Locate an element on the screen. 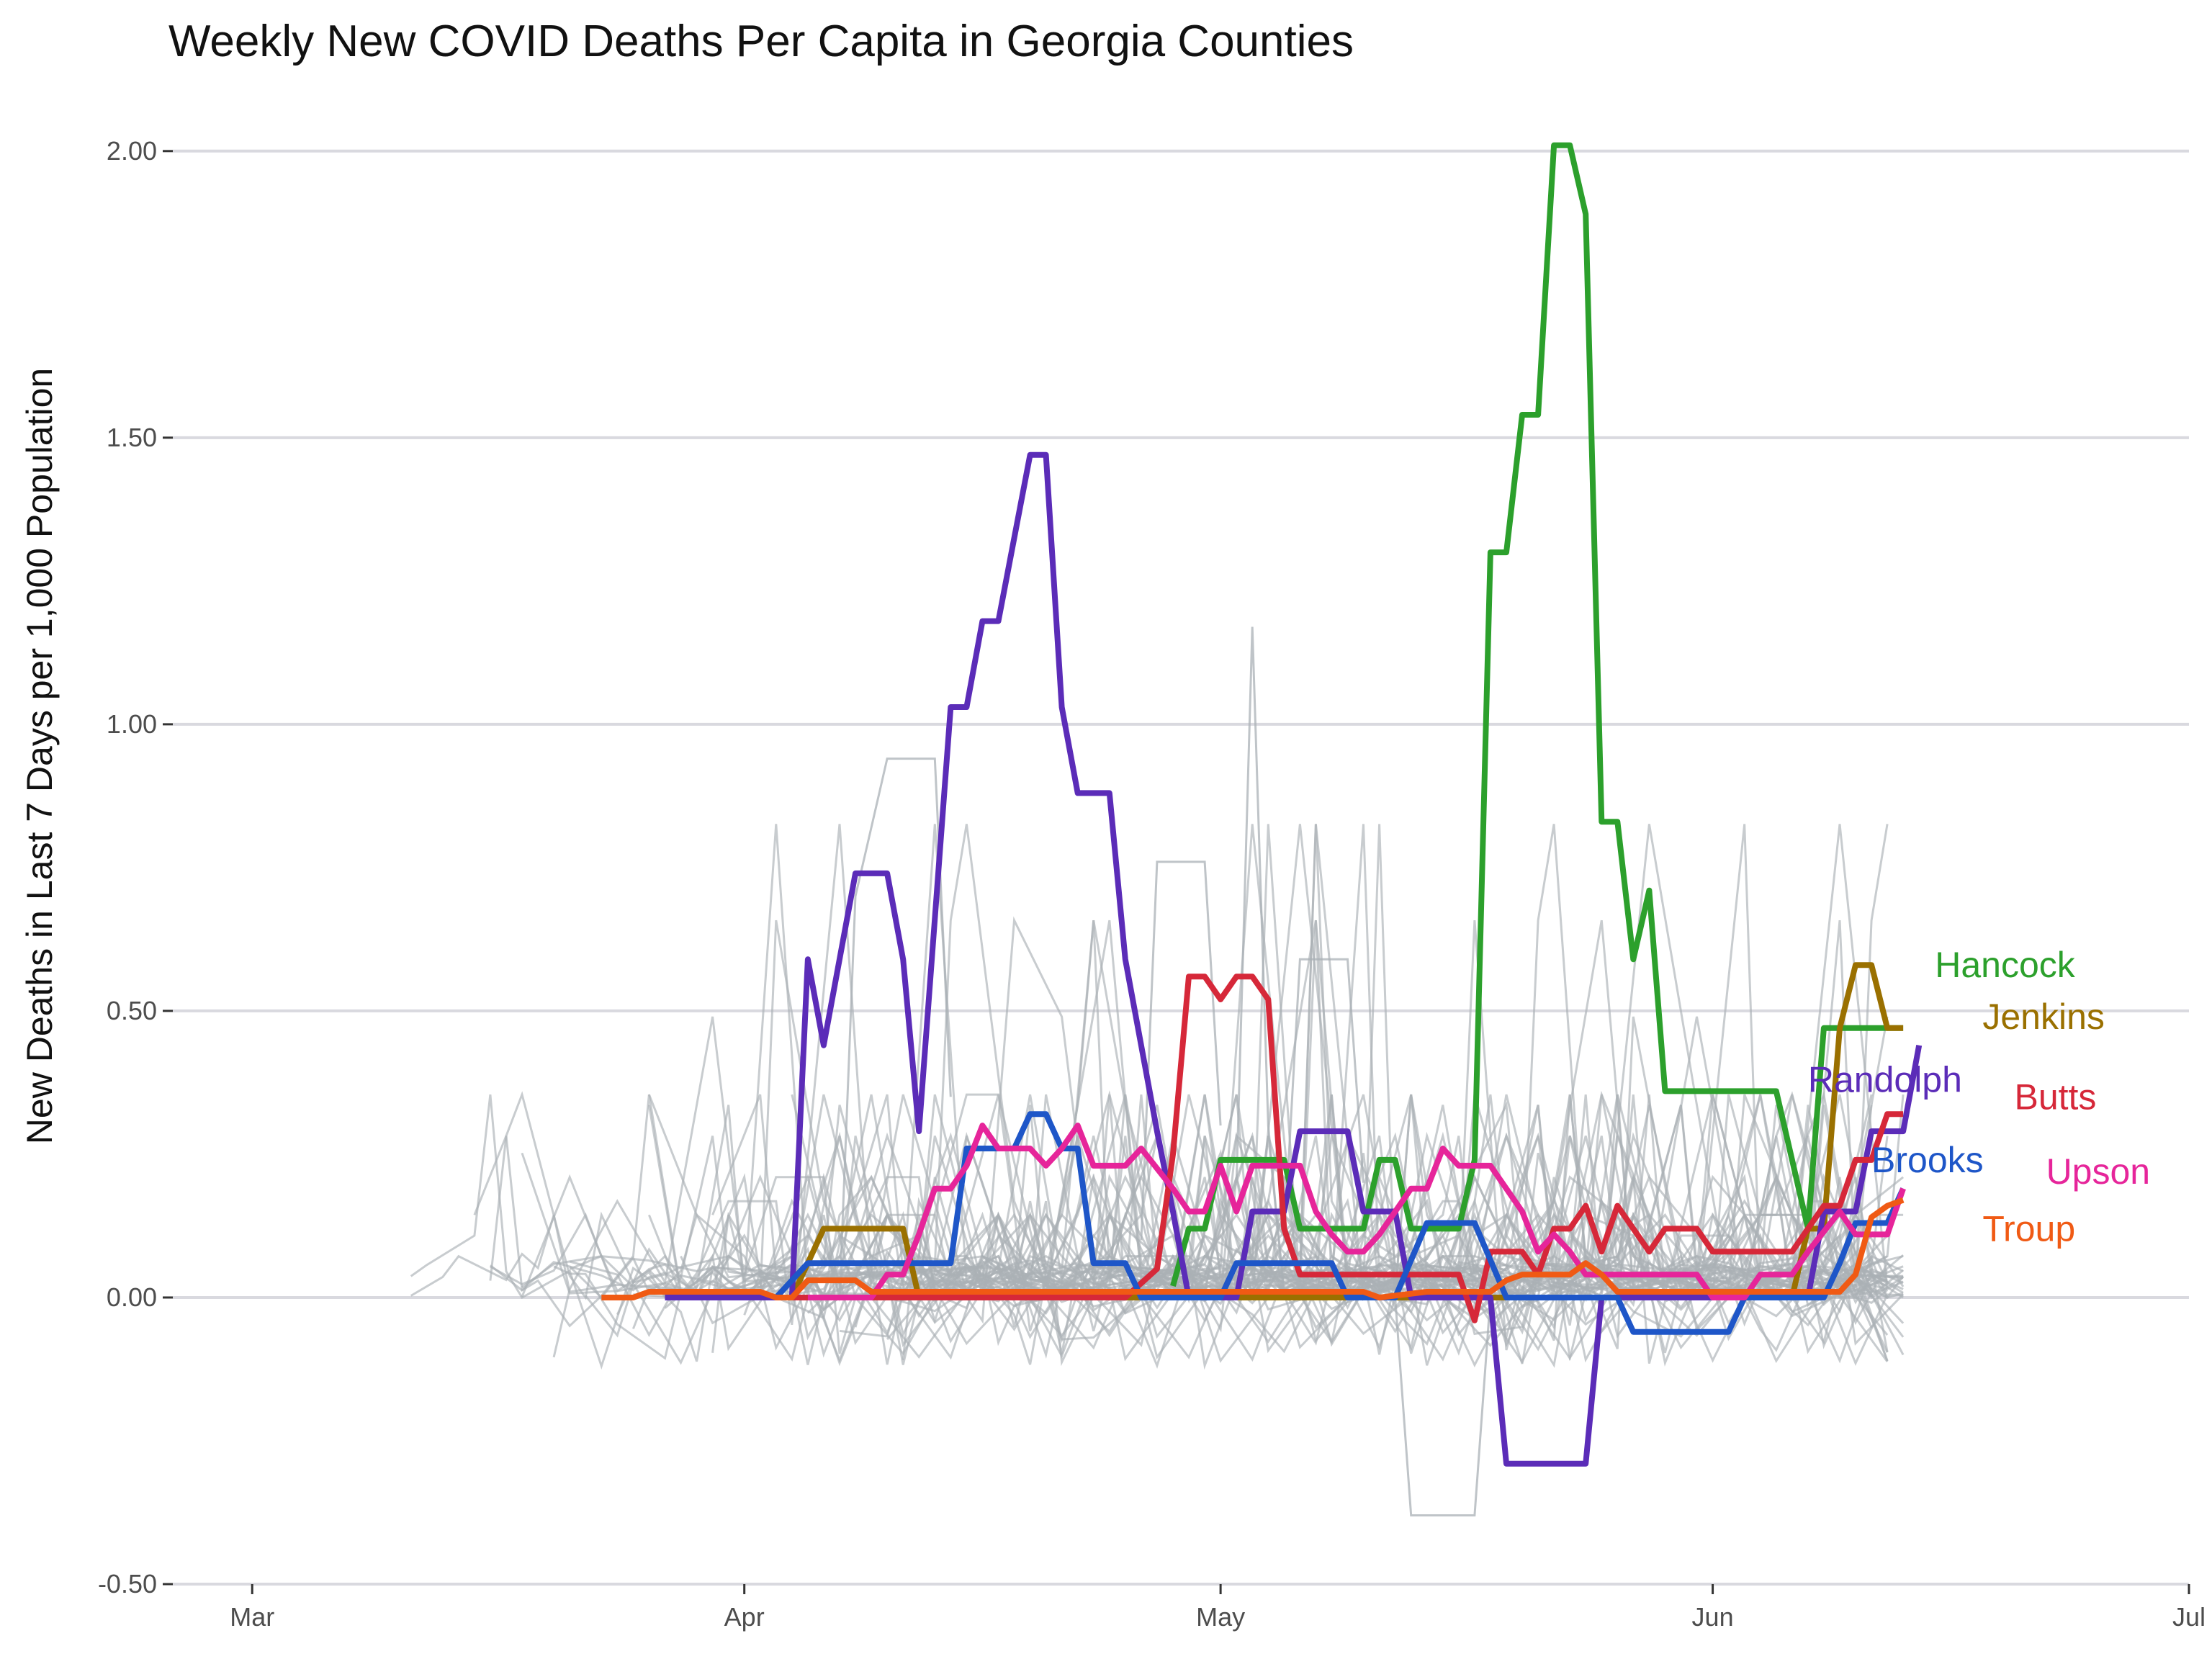  series-label-upson: Upson is located at coordinates (2099, 1171).